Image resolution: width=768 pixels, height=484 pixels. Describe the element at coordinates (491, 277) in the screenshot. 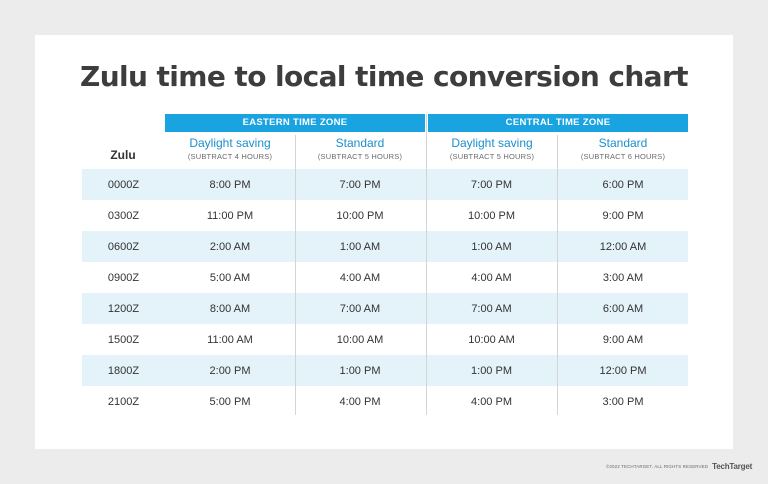

I see `central-daylight-cell: 4:00 AM` at that location.